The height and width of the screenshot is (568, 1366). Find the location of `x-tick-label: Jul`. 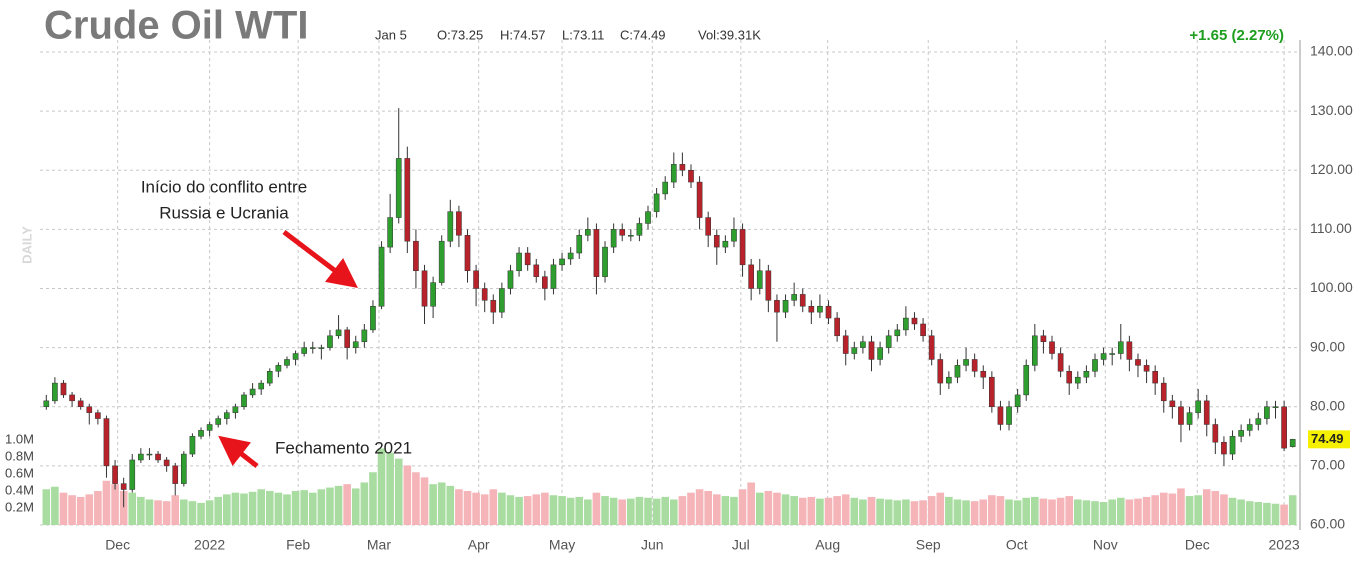

x-tick-label: Jul is located at coordinates (741, 545).